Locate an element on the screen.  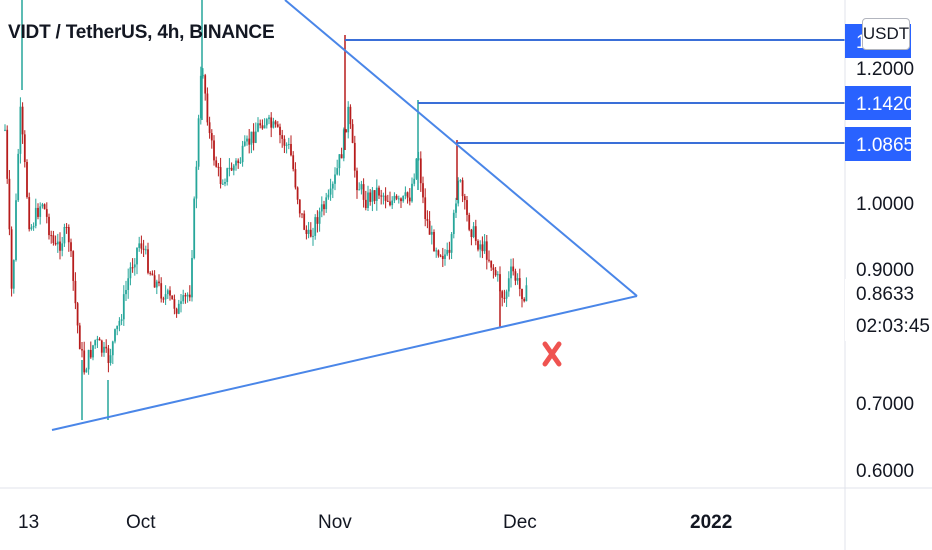
x-tick-1: 13 is located at coordinates (28, 522).